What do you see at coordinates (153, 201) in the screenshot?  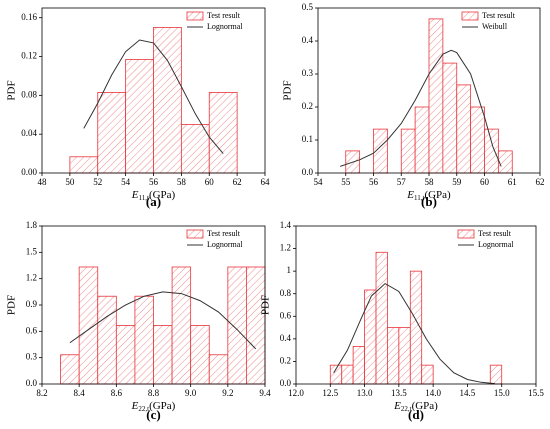 I see `panel-label: (a)` at bounding box center [153, 201].